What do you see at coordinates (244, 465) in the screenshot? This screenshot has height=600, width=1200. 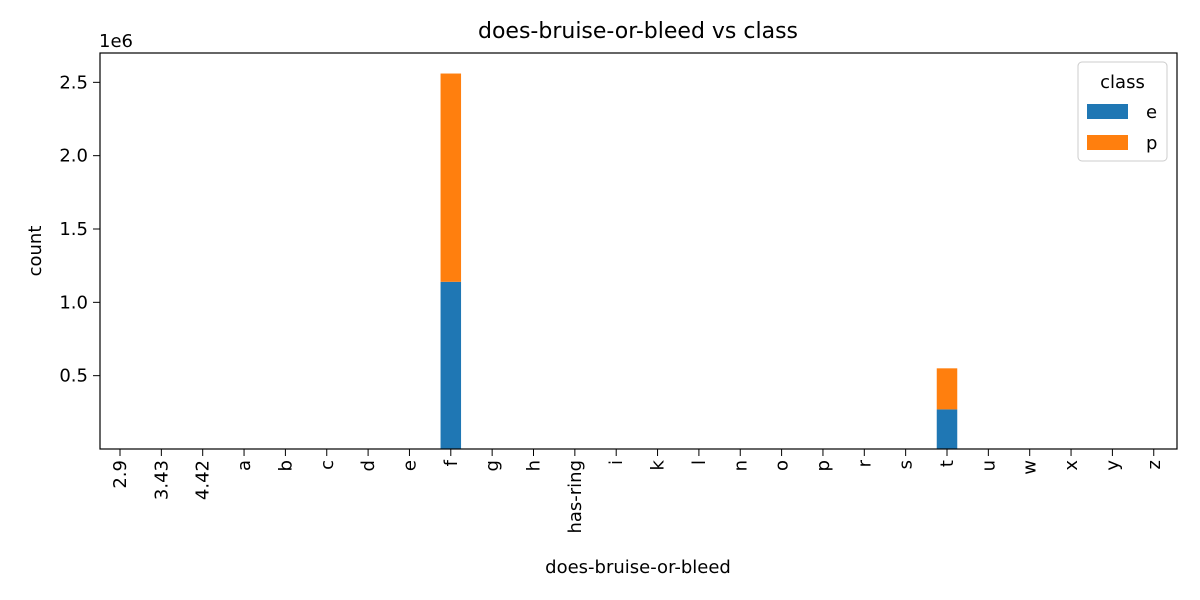 I see `x-tick-label-a: a` at bounding box center [244, 465].